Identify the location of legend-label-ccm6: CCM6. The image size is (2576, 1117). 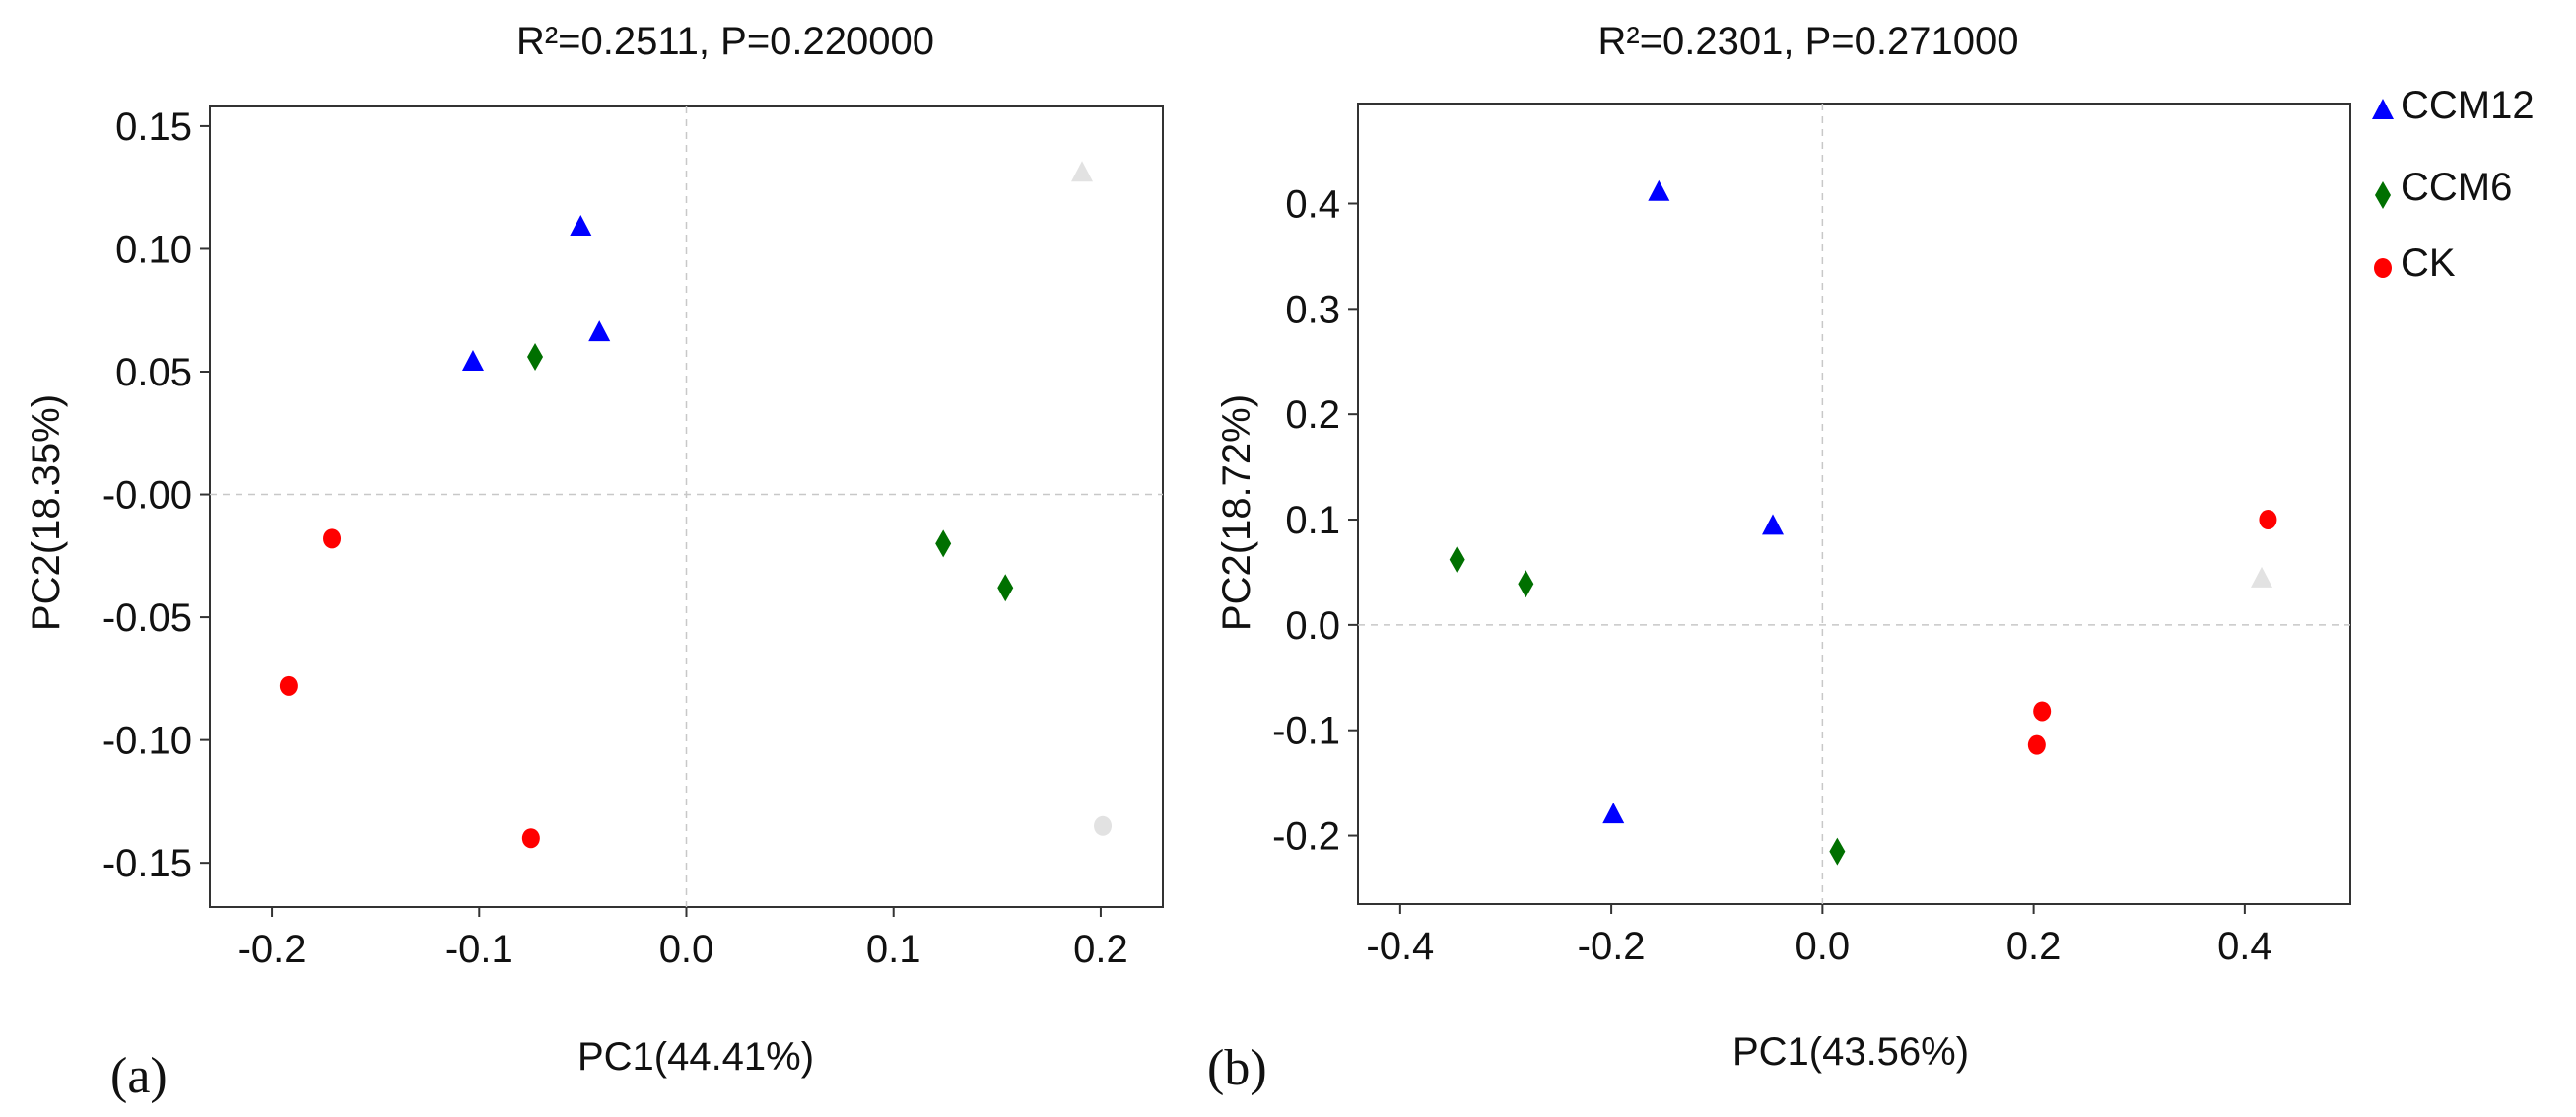
(2456, 187).